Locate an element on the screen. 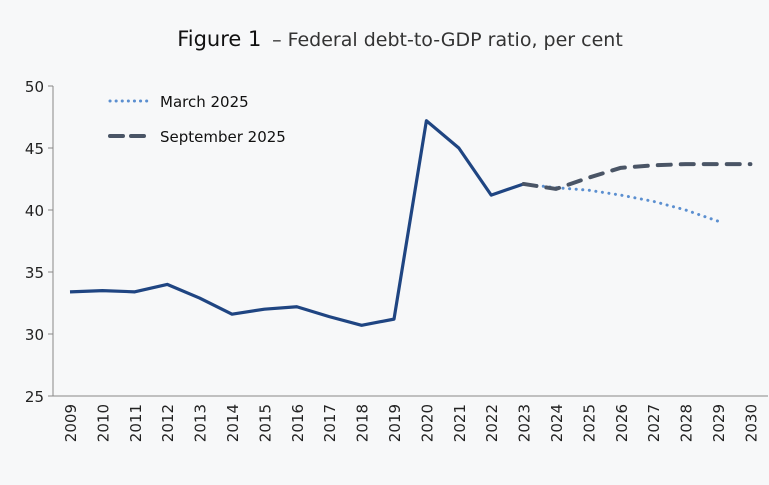  x-tick-label: 2009 is located at coordinates (71, 423).